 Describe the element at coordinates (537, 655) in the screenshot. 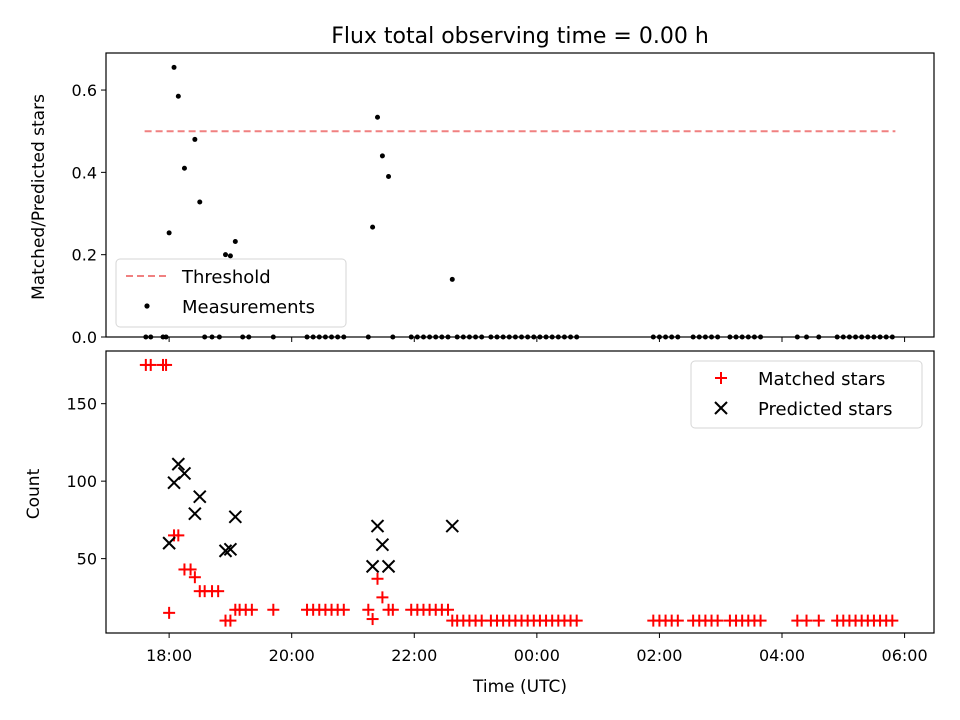

I see `x-tick-label: 00:00` at that location.